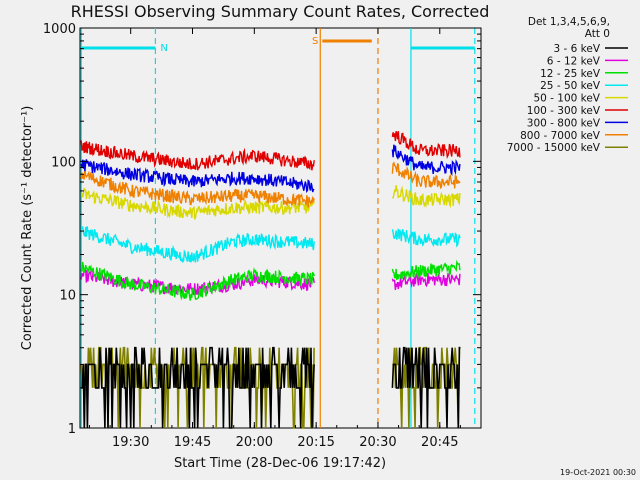 The width and height of the screenshot is (640, 480). Describe the element at coordinates (315, 442) in the screenshot. I see `x-tick-label-3: 20:15` at that location.